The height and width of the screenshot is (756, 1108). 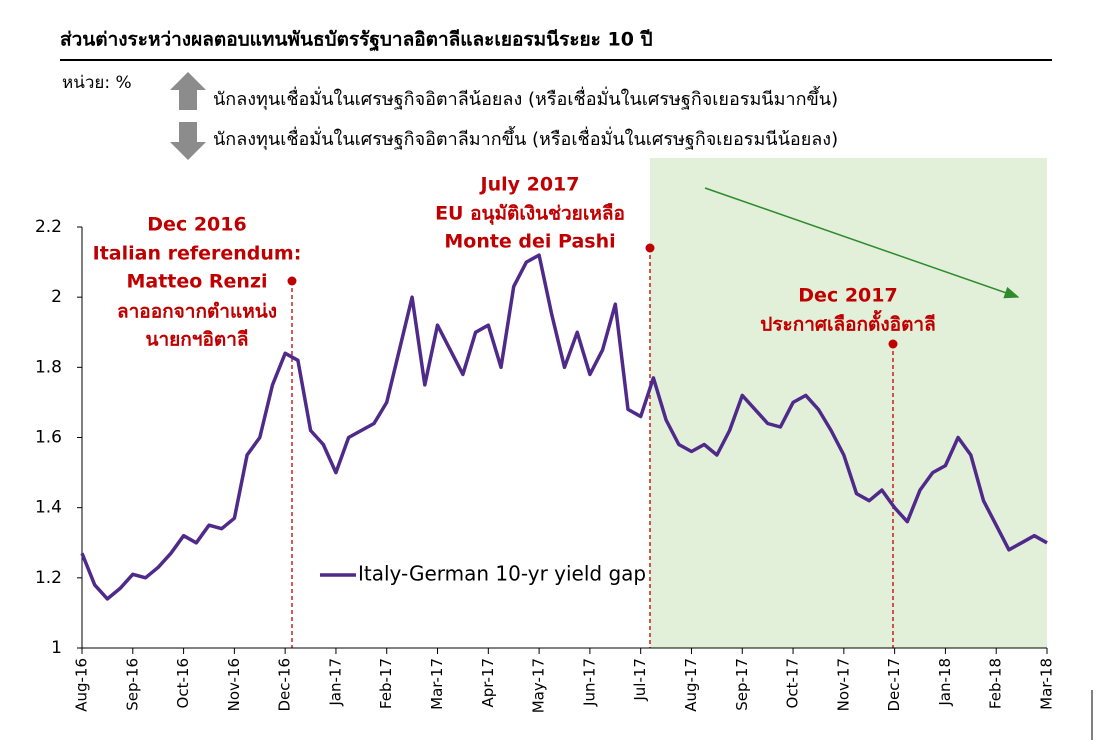 What do you see at coordinates (640, 680) in the screenshot?
I see `x-tick-label: Jul-17` at bounding box center [640, 680].